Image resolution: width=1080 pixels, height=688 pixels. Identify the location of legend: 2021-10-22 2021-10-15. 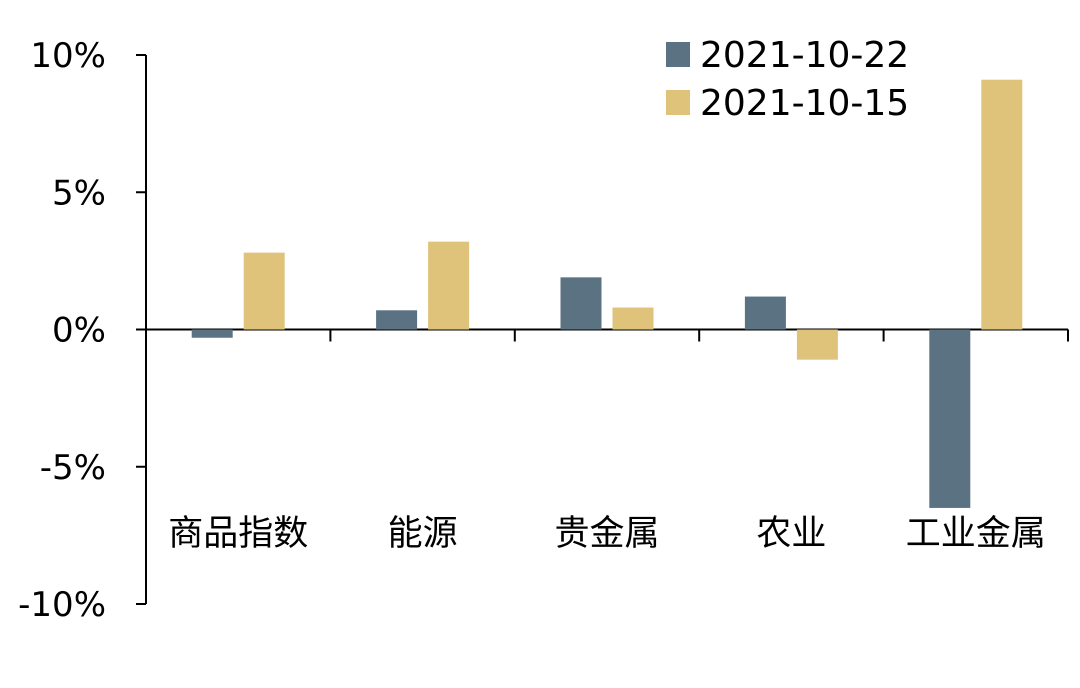
(787, 79).